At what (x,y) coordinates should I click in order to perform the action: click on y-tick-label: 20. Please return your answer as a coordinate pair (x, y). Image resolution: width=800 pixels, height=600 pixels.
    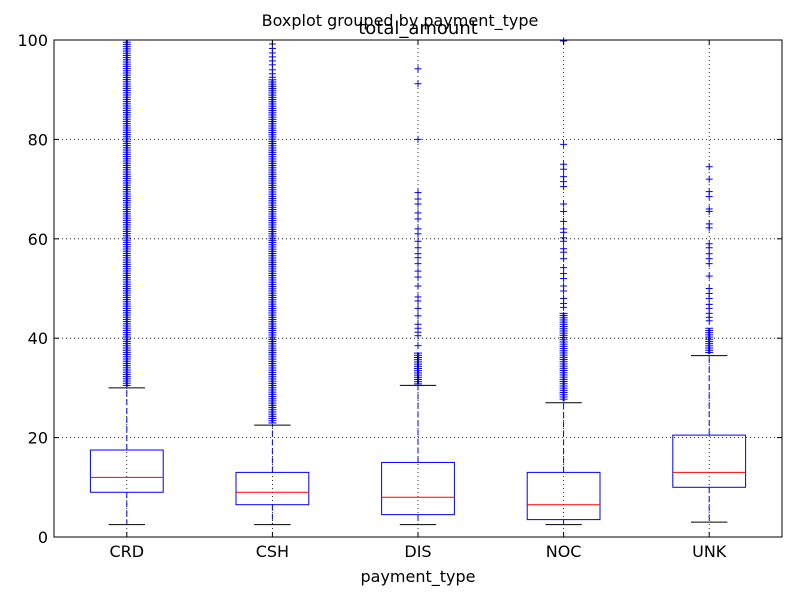
    Looking at the image, I should click on (38, 438).